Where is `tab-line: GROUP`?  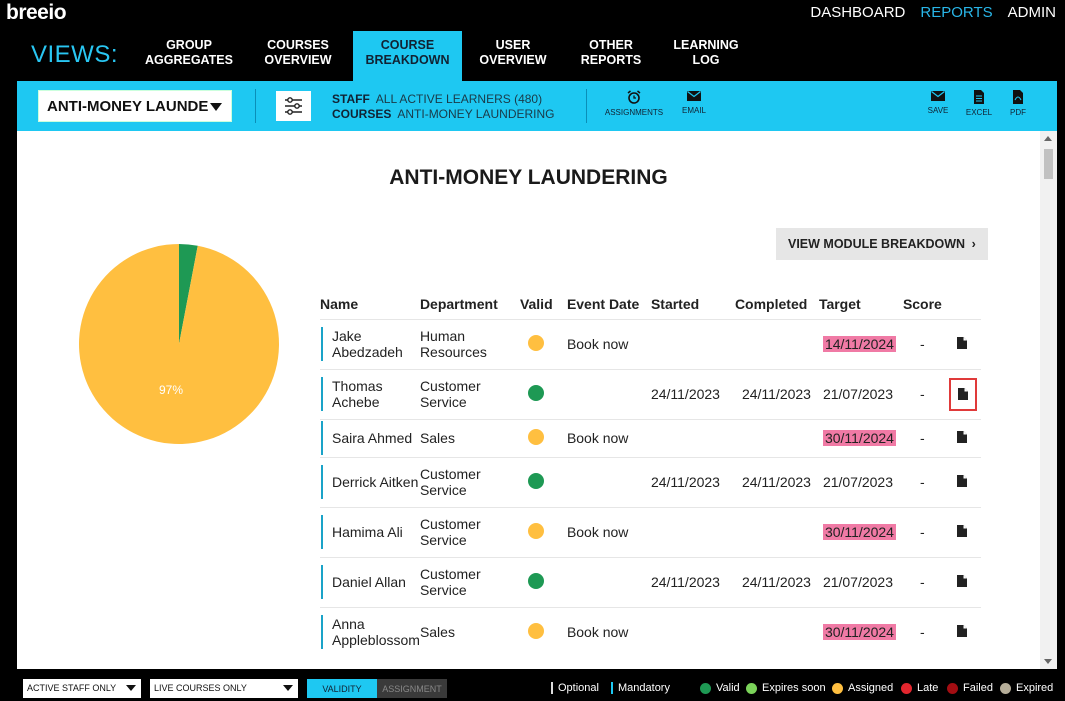 tab-line: GROUP is located at coordinates (189, 45).